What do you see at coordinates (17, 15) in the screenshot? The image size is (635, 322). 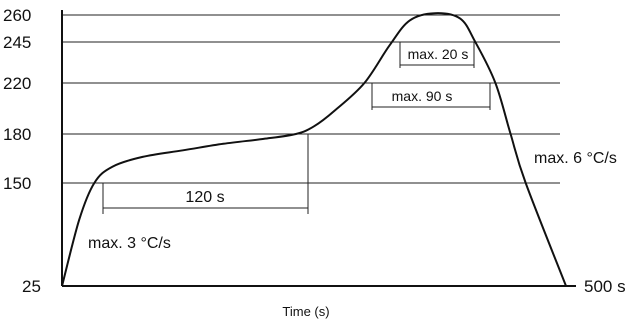 I see `y-tick-label: 260` at bounding box center [17, 15].